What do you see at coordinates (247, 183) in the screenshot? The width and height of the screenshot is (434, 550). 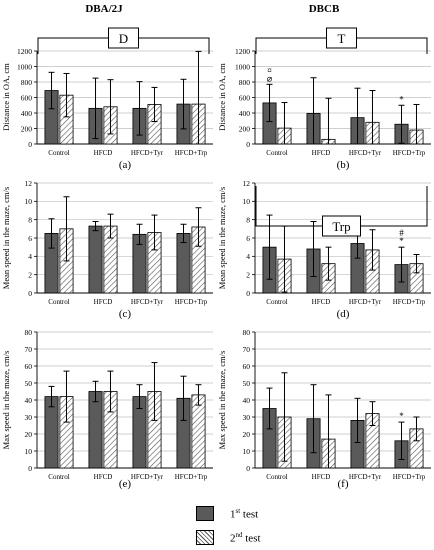 I see `panel-d-ytick-label: 12` at bounding box center [247, 183].